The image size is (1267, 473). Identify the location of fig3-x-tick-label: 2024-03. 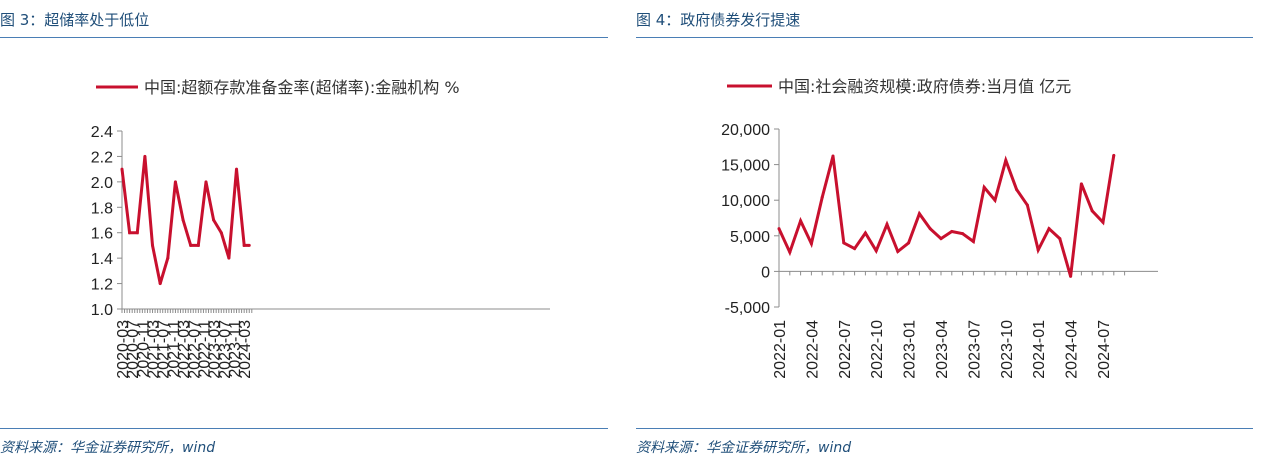
(245, 349).